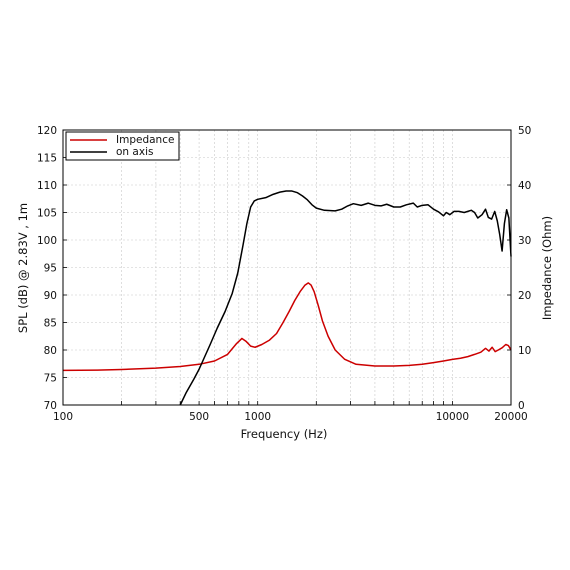 This screenshot has height=570, width=570. What do you see at coordinates (199, 417) in the screenshot?
I see `x-tick-label: 500` at bounding box center [199, 417].